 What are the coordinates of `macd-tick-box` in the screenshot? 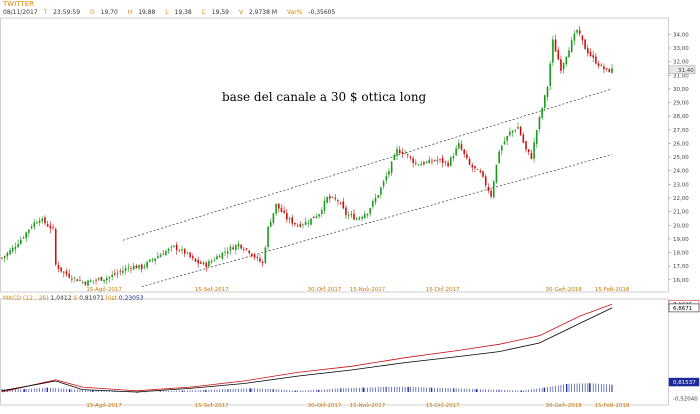 It's located at (684, 382).